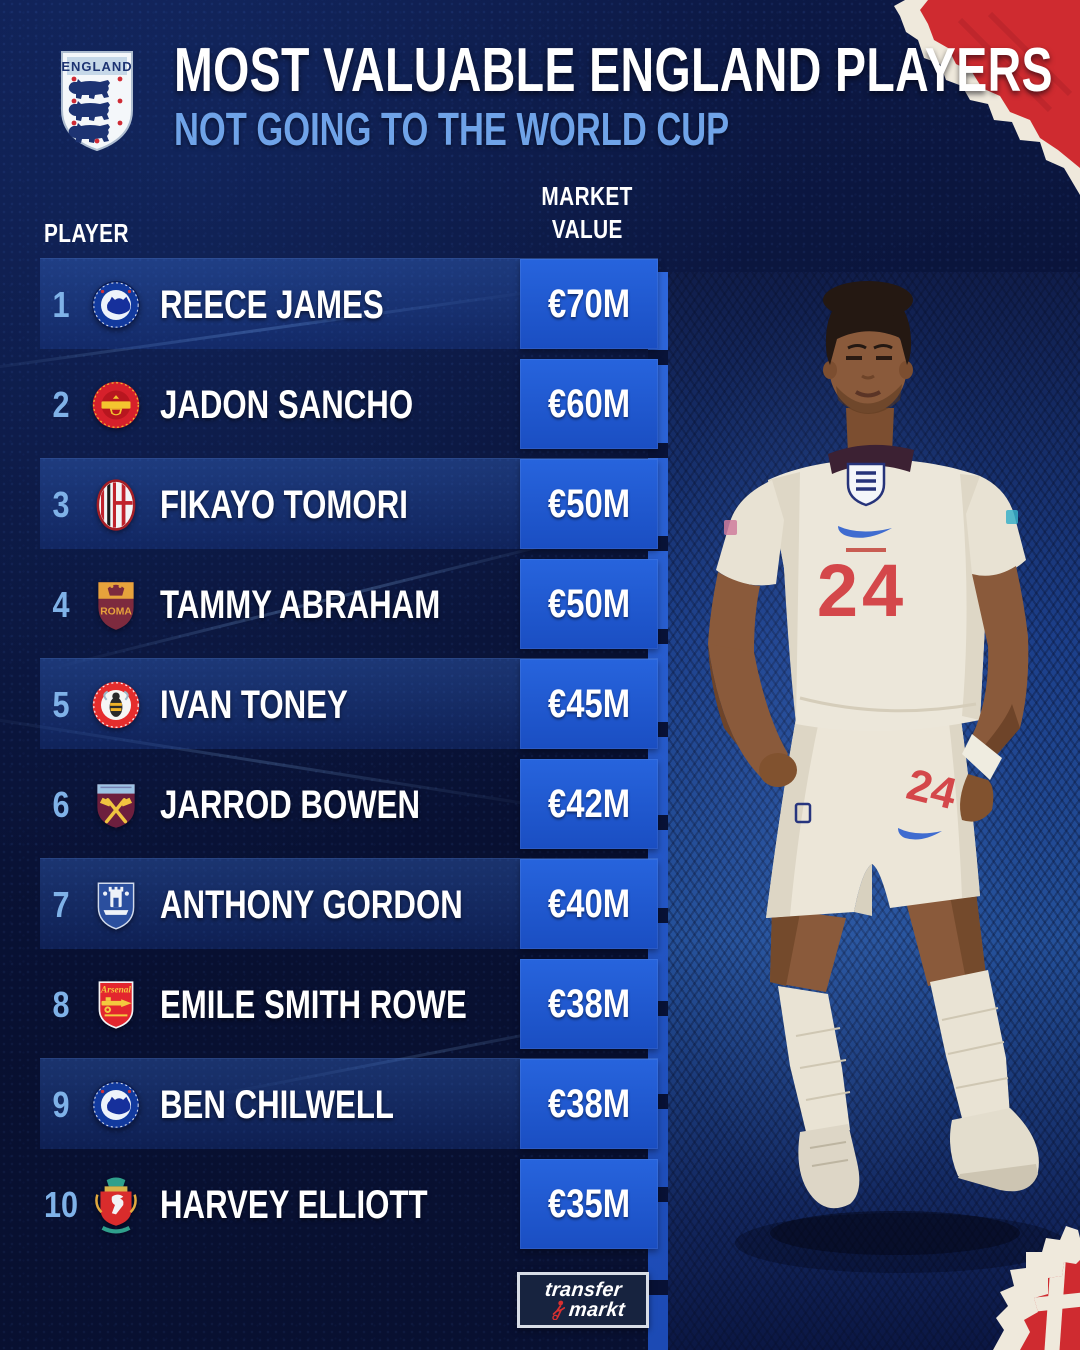 This screenshot has height=1350, width=1080. Describe the element at coordinates (61, 1204) in the screenshot. I see `rank-label: 10` at that location.